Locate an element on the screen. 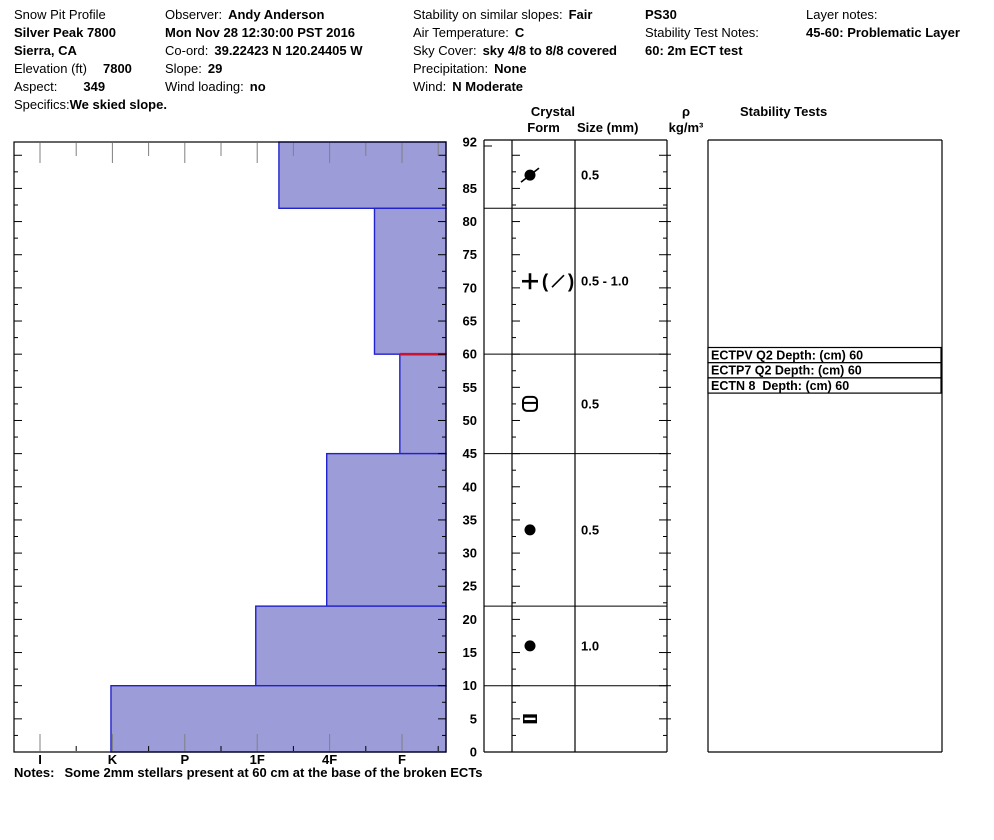 This screenshot has height=840, width=994. slope-row: Slope: 29 is located at coordinates (194, 68).